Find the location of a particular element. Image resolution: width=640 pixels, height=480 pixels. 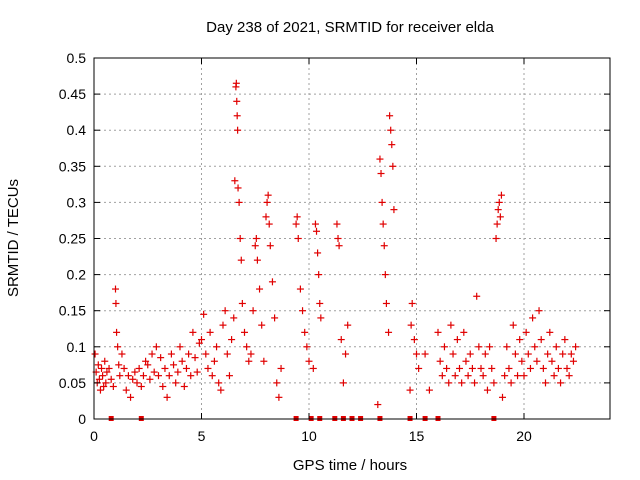

y-tick-label: 0.4 is located at coordinates (77, 130).